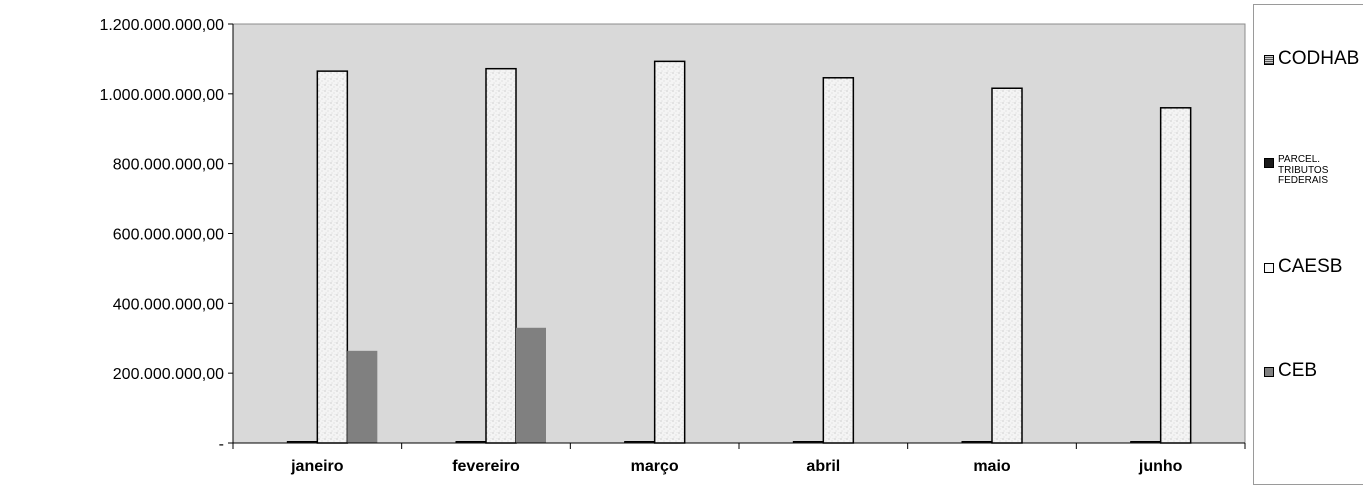 The width and height of the screenshot is (1363, 499). I want to click on x-tick-label: abril, so click(823, 466).